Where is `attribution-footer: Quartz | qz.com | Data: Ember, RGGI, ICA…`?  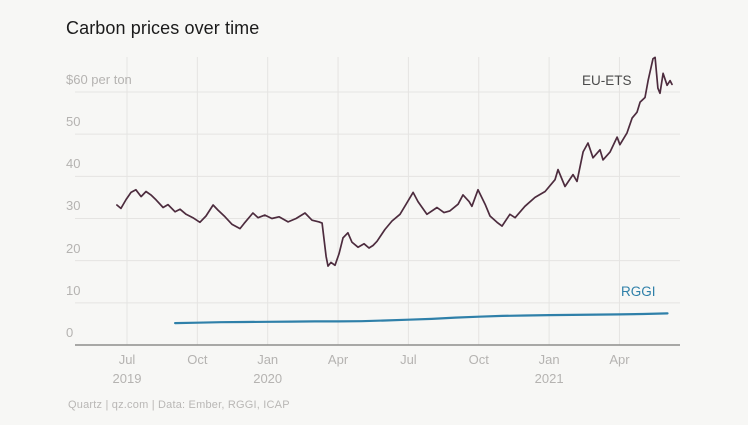 attribution-footer: Quartz | qz.com | Data: Ember, RGGI, ICA… is located at coordinates (179, 405).